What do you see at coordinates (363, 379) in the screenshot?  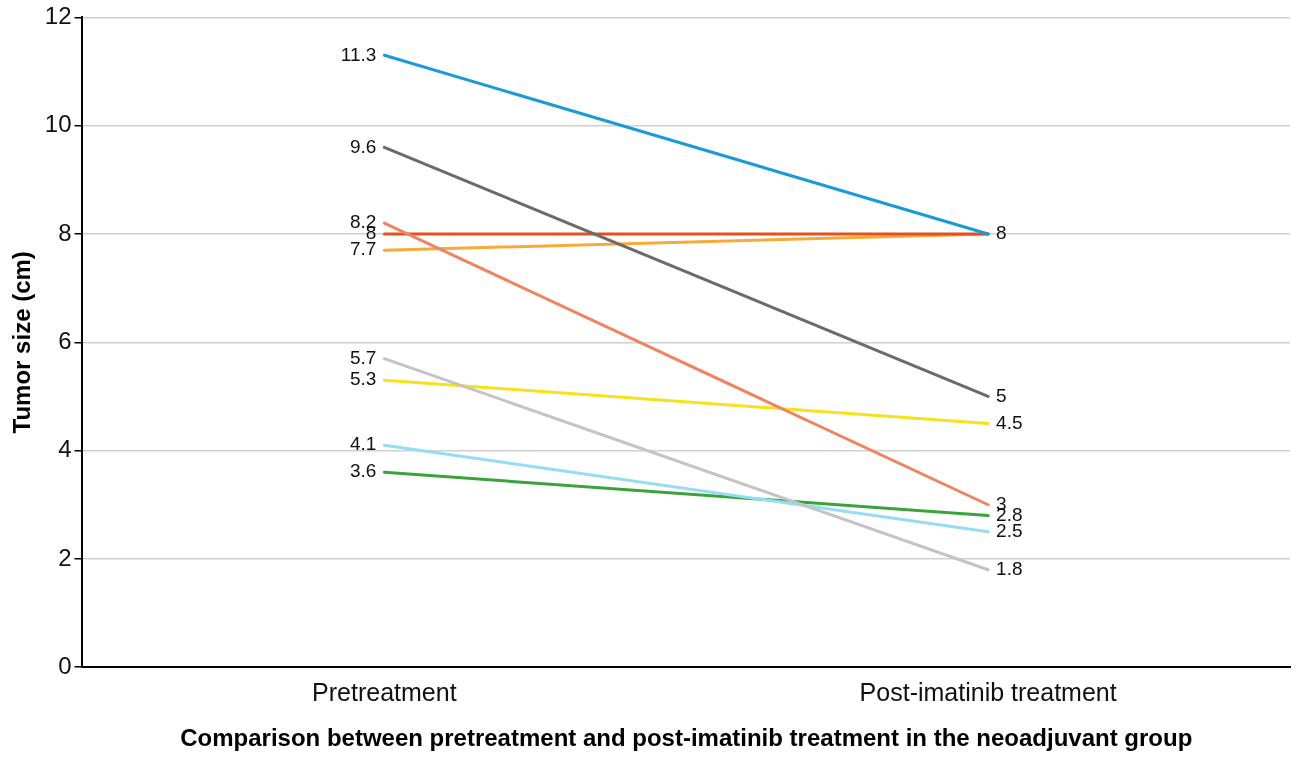 I see `data-label: 5.3` at bounding box center [363, 379].